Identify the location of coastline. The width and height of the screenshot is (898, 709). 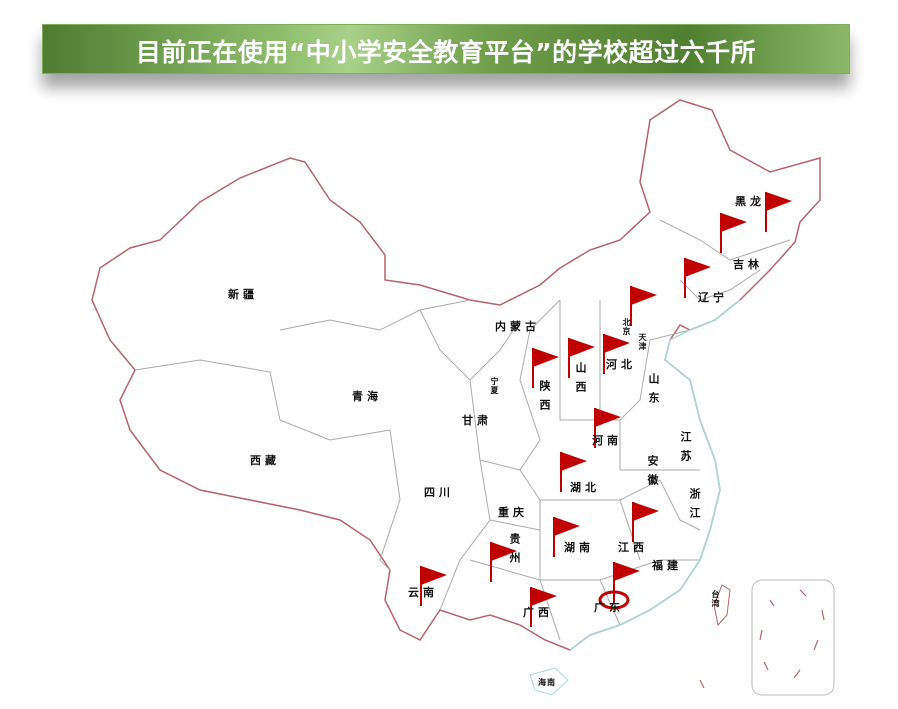
(655, 475).